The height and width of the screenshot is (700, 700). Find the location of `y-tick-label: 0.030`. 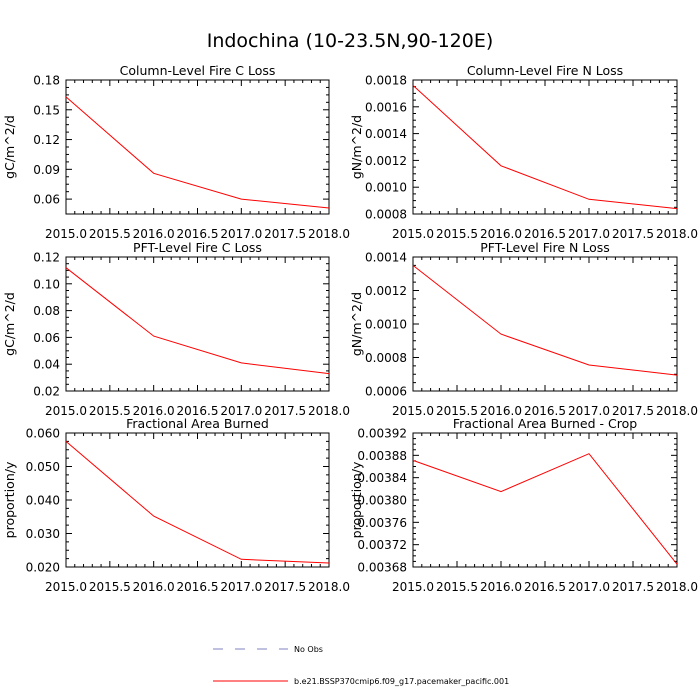

y-tick-label: 0.030 is located at coordinates (43, 534).